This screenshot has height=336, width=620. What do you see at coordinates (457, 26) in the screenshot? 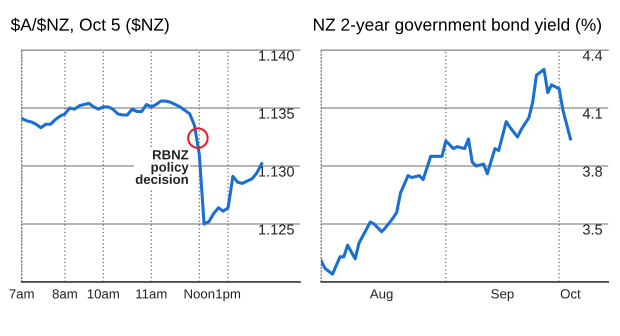
I see `chart-title: NZ 2-year government bond yield (%)` at bounding box center [457, 26].